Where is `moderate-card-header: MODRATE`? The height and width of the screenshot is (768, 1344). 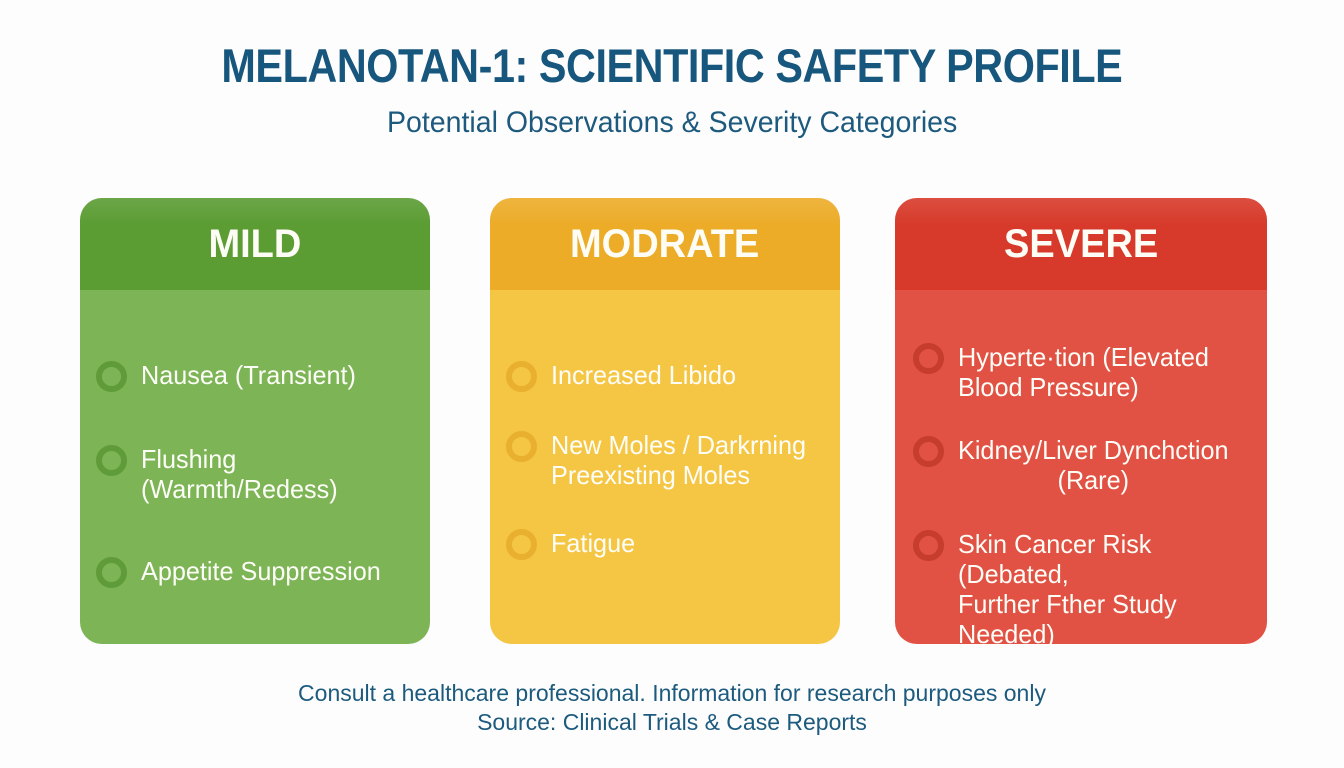
moderate-card-header: MODRATE is located at coordinates (665, 244).